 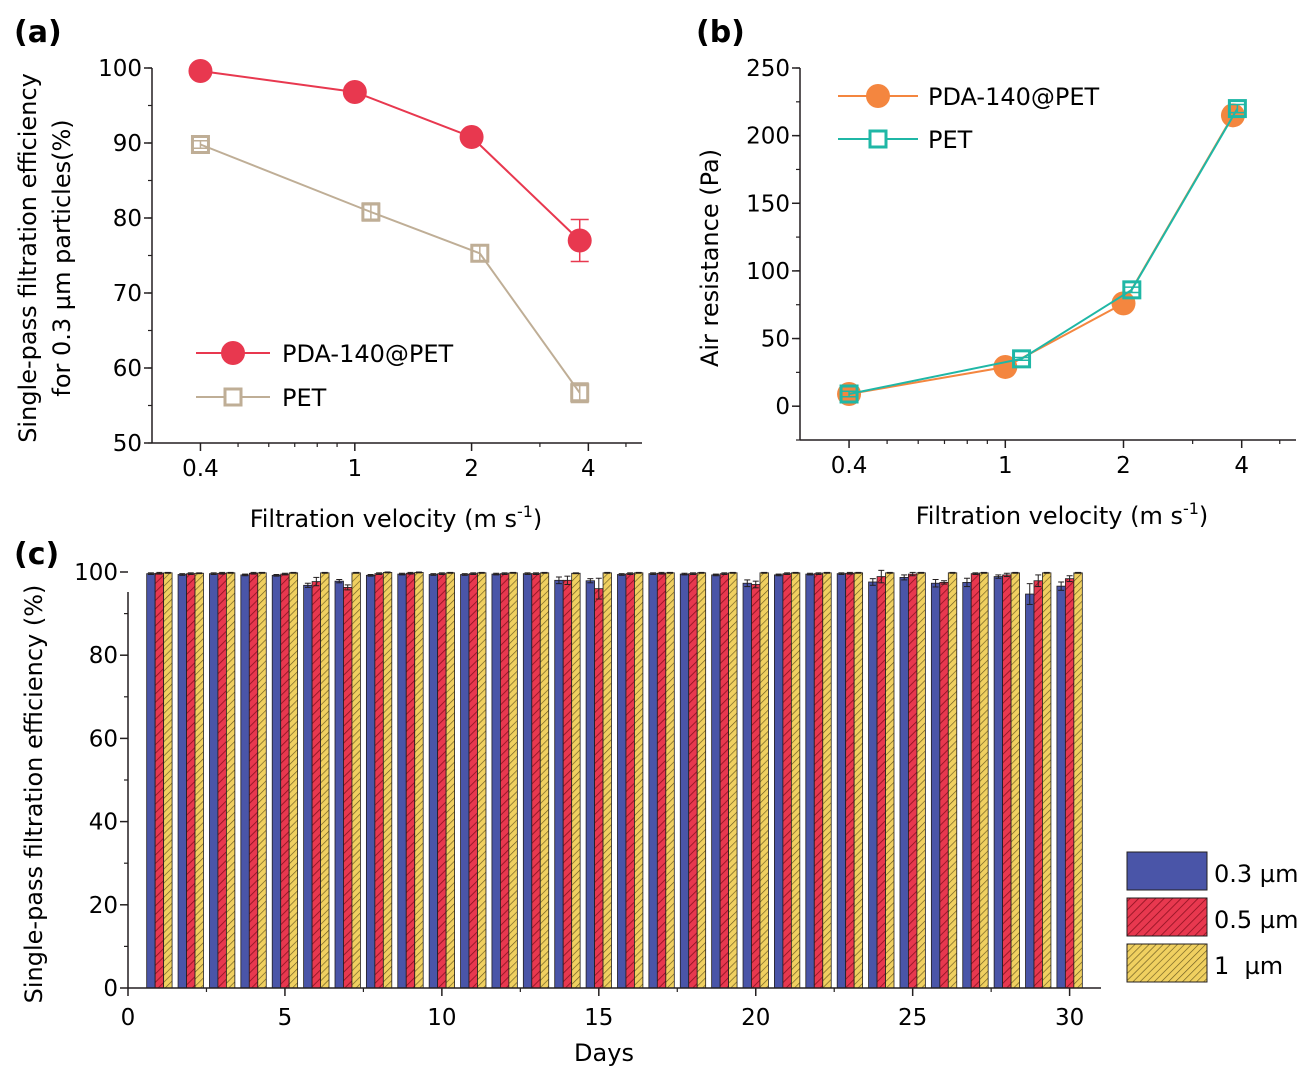 What do you see at coordinates (127, 219) in the screenshot?
I see `y-tick-label: 80` at bounding box center [127, 219].